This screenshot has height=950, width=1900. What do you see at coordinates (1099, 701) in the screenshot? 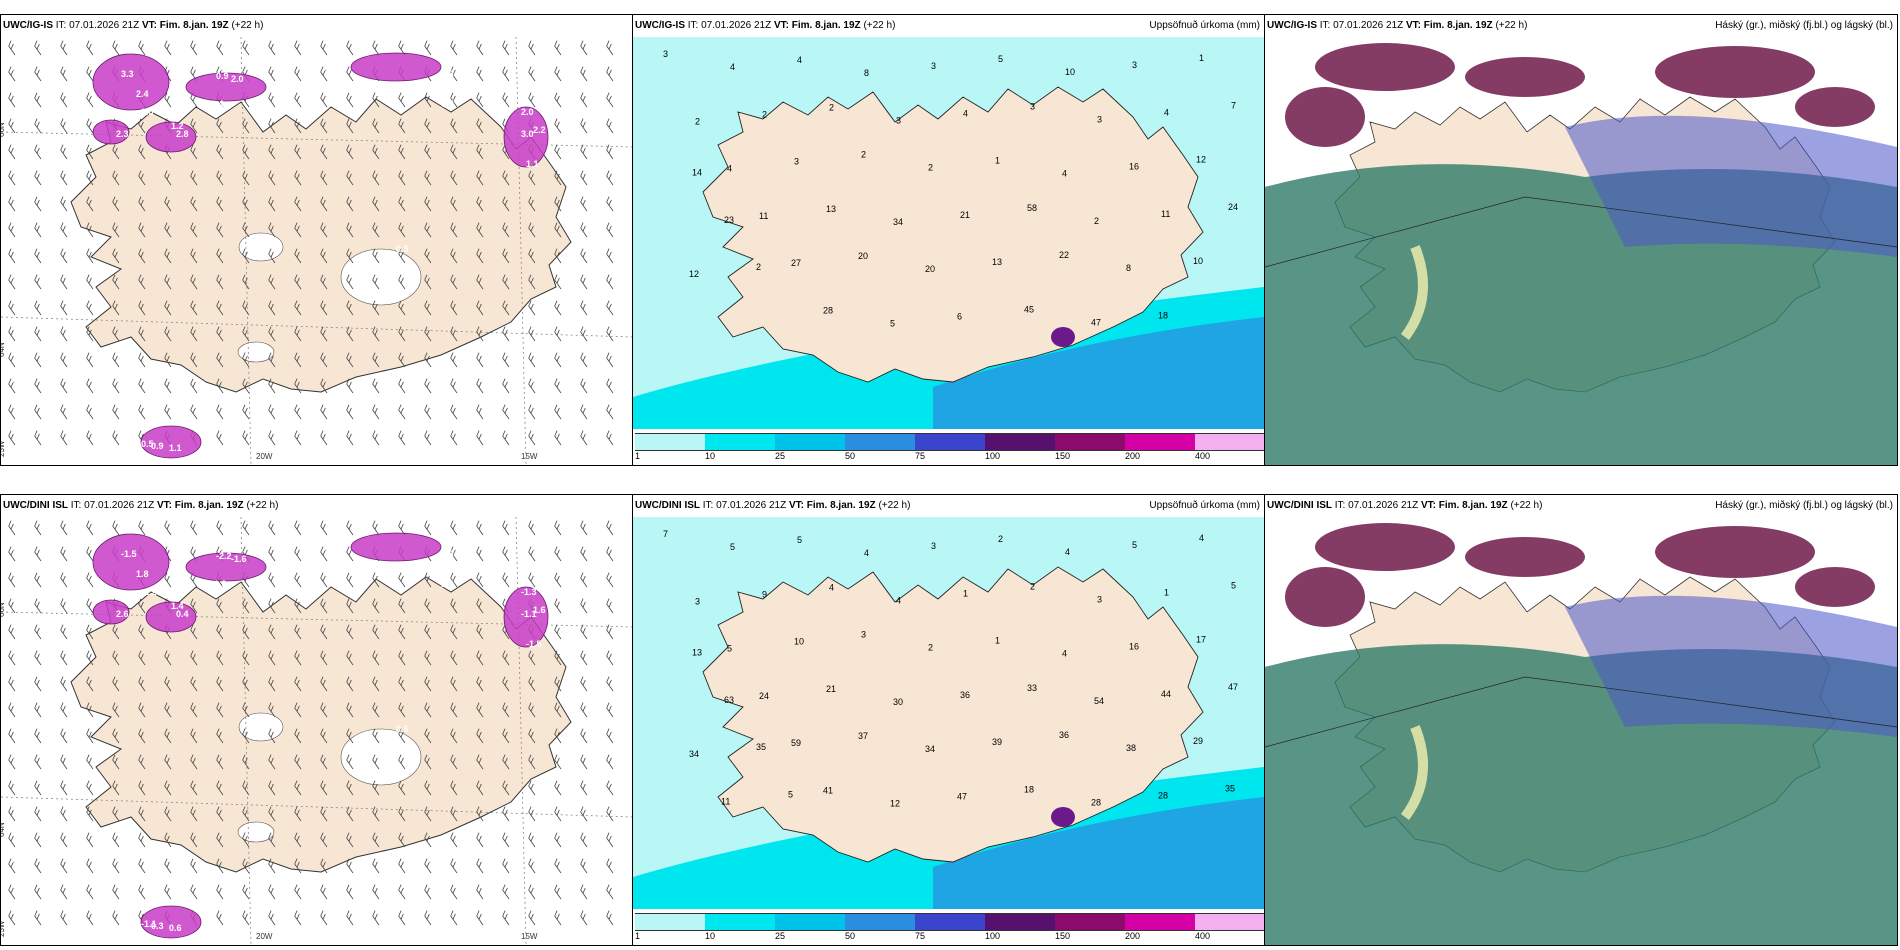
I see `precip-value: 54` at bounding box center [1099, 701].